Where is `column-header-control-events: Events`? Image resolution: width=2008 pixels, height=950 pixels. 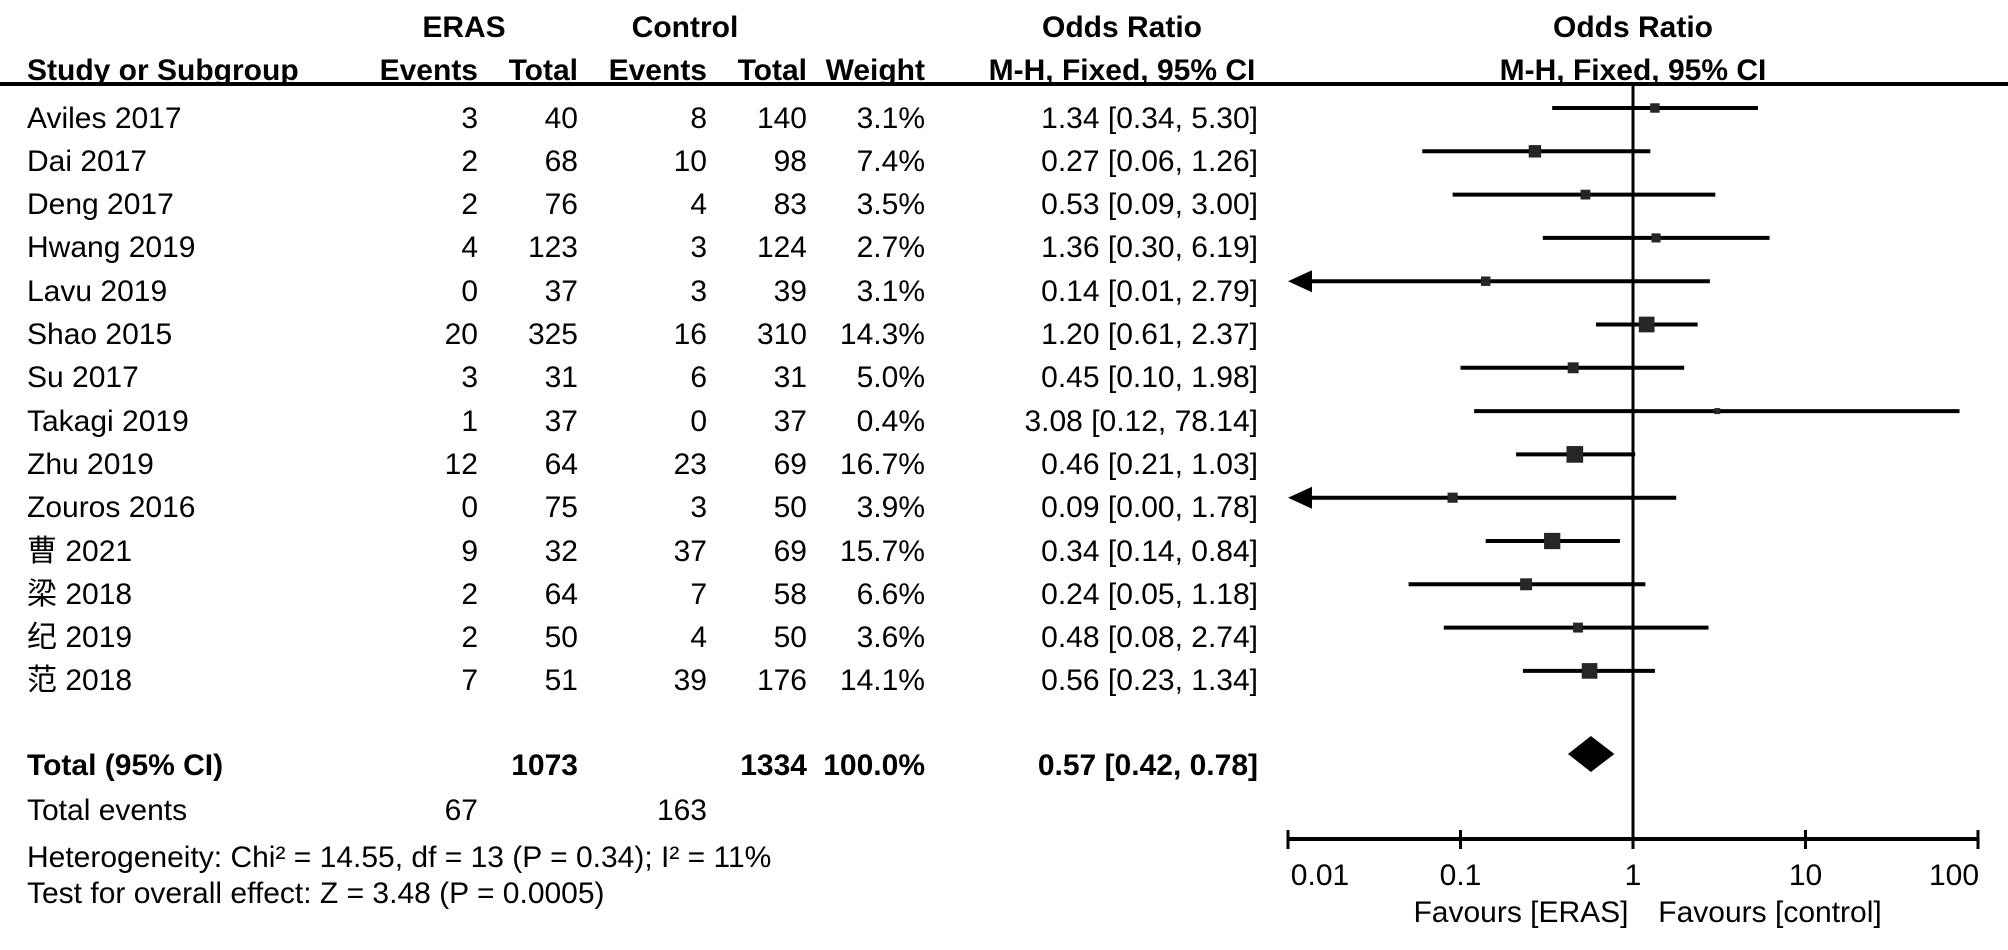 column-header-control-events: Events is located at coordinates (657, 70).